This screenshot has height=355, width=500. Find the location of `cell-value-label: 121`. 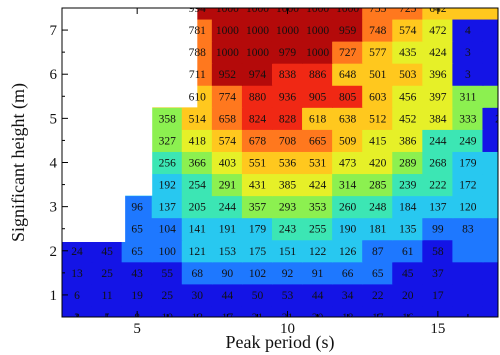

cell-value-label: 121 is located at coordinates (198, 252).